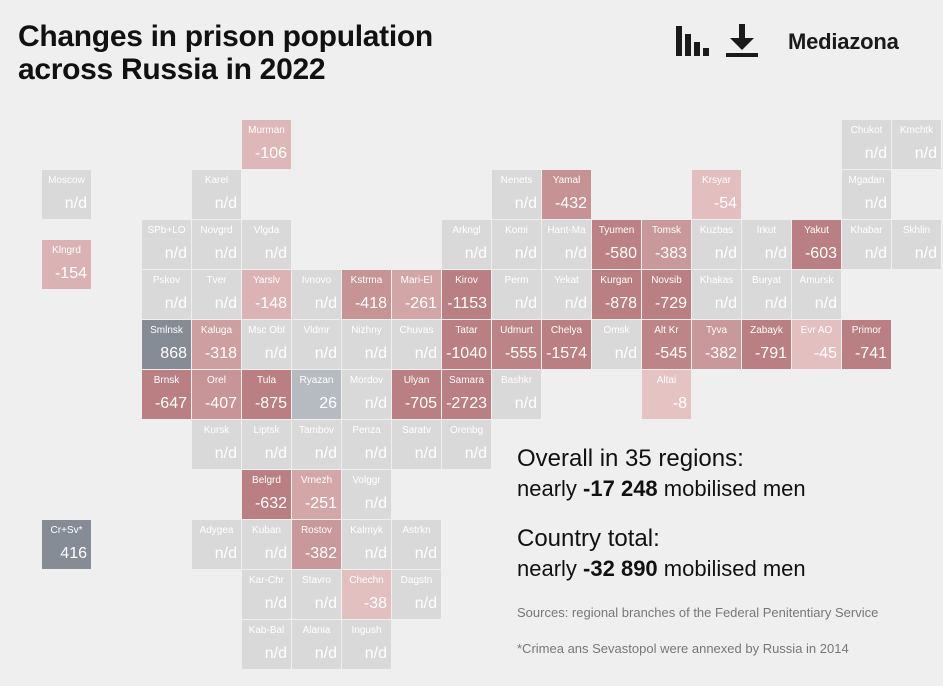 This screenshot has height=686, width=943. I want to click on region-abbr: Kalmyk, so click(366, 530).